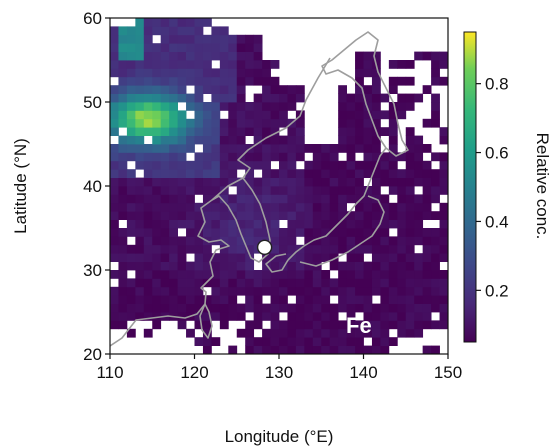  I want to click on x-tick-label: 130, so click(279, 372).